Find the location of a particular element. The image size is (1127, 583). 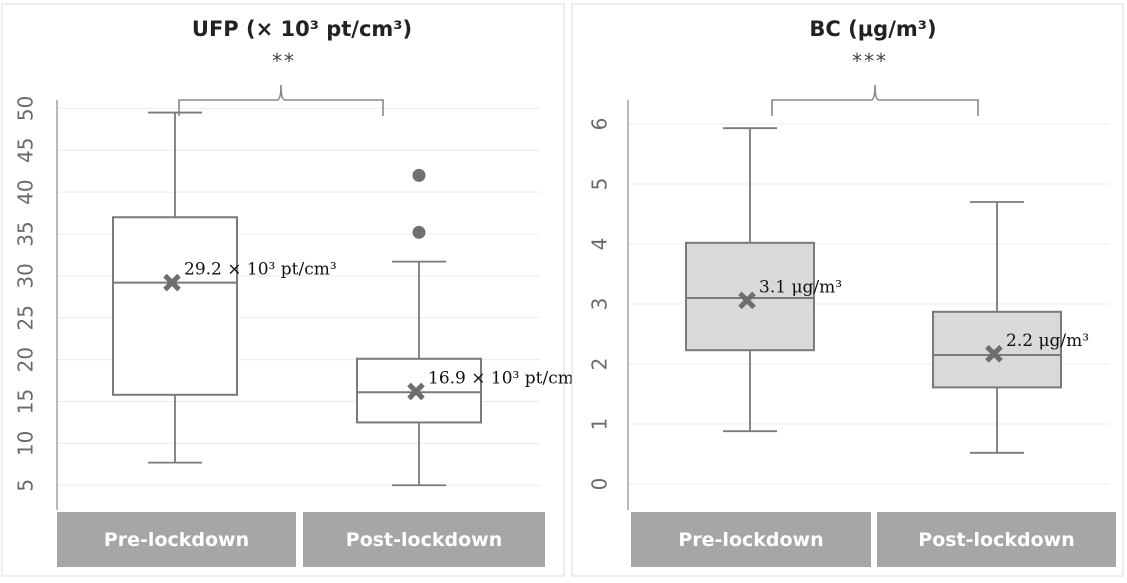

mean-label: 3.1 μg/m³ is located at coordinates (800, 287).